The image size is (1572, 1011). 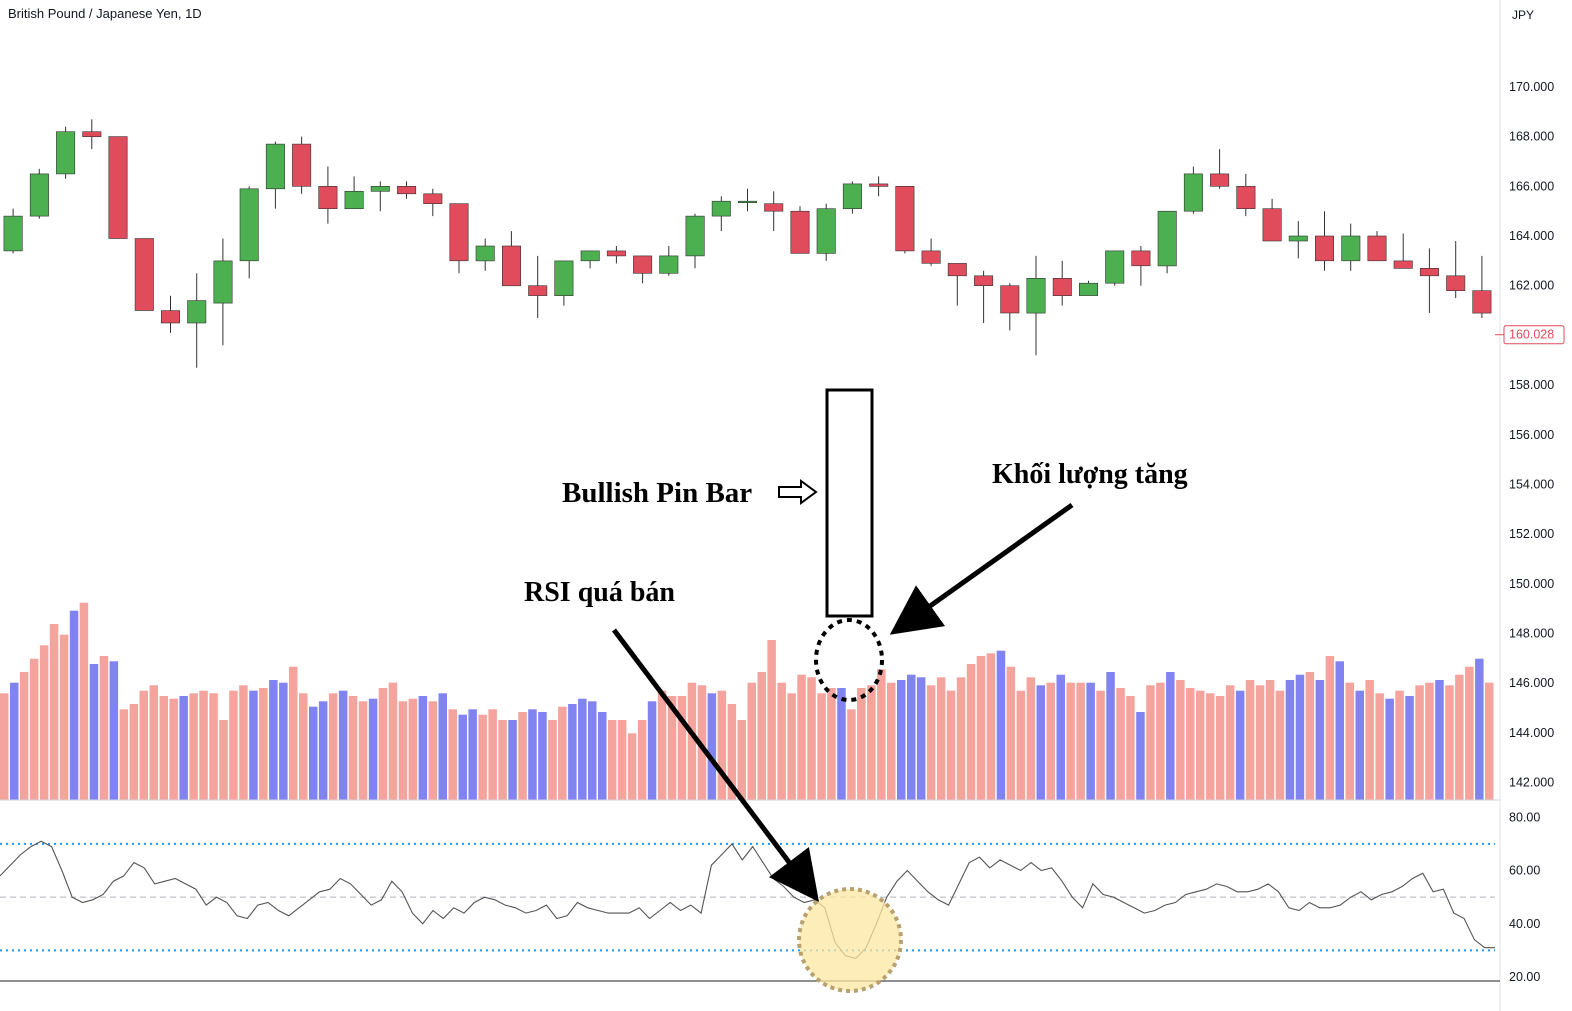 What do you see at coordinates (1534, 335) in the screenshot?
I see `last-price-badge` at bounding box center [1534, 335].